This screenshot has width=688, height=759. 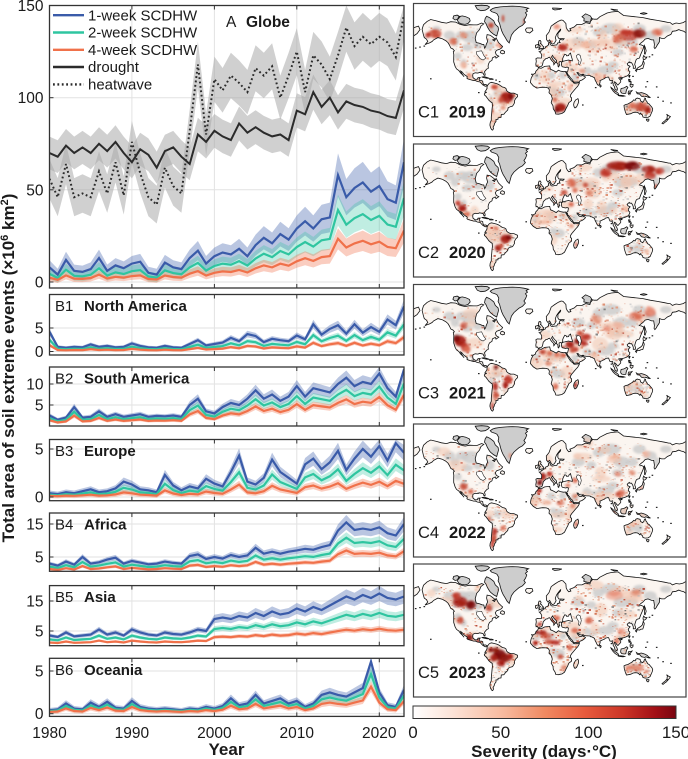 I want to click on svg-text: Oceania, so click(x=113, y=670).